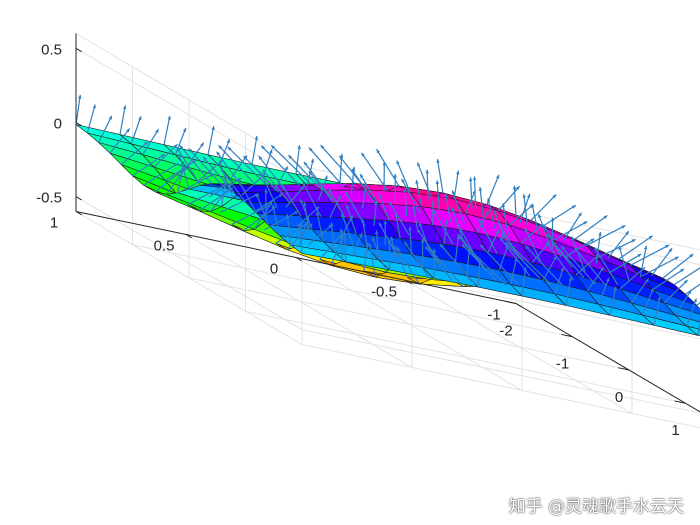 This screenshot has width=700, height=525. What do you see at coordinates (49, 198) in the screenshot?
I see `z-tick-label: -0.5` at bounding box center [49, 198].